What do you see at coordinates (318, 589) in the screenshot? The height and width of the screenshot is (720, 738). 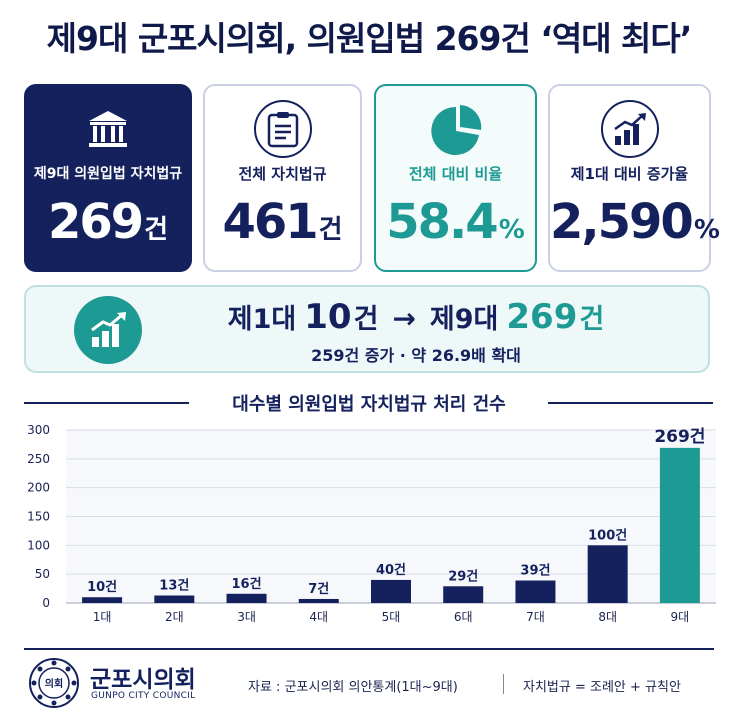 I see `bar-value-label: 7건` at bounding box center [318, 589].